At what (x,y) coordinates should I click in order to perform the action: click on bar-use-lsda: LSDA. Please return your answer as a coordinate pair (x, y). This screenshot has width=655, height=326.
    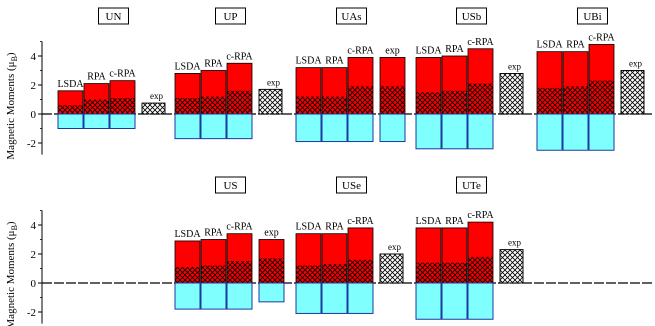
    Looking at the image, I should click on (308, 268).